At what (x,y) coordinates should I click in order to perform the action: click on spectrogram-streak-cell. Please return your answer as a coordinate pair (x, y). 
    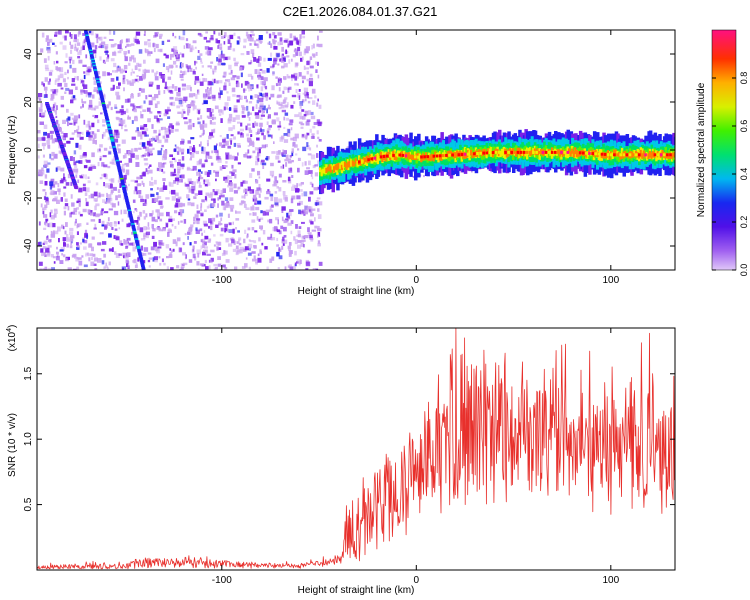
    Looking at the image, I should click on (134, 231).